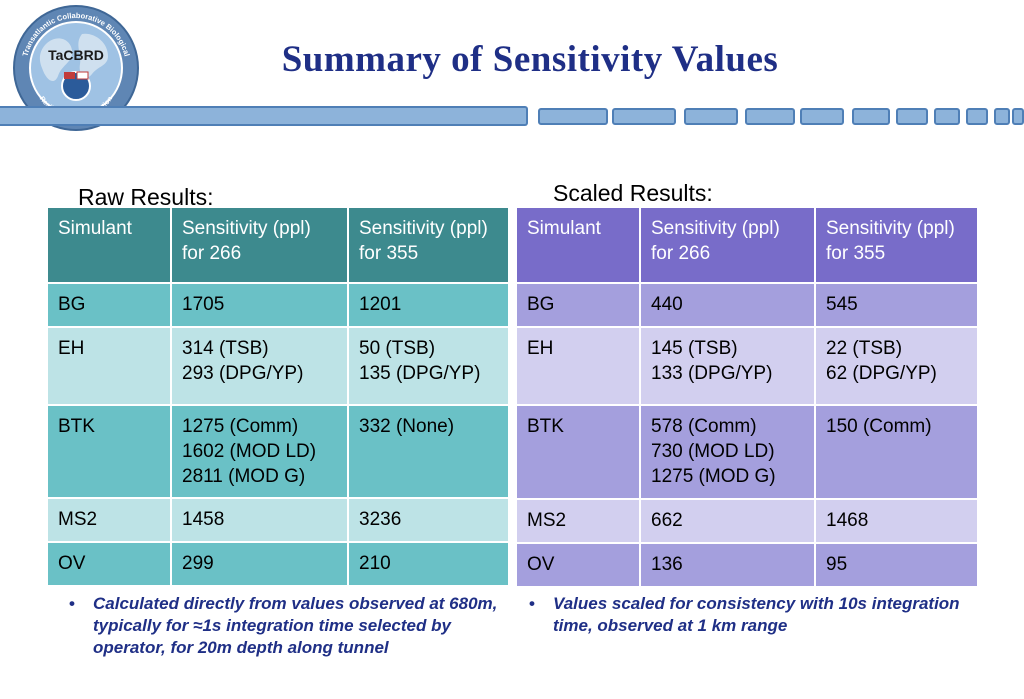  I want to click on cell-line: 145 (TSB), so click(694, 348).